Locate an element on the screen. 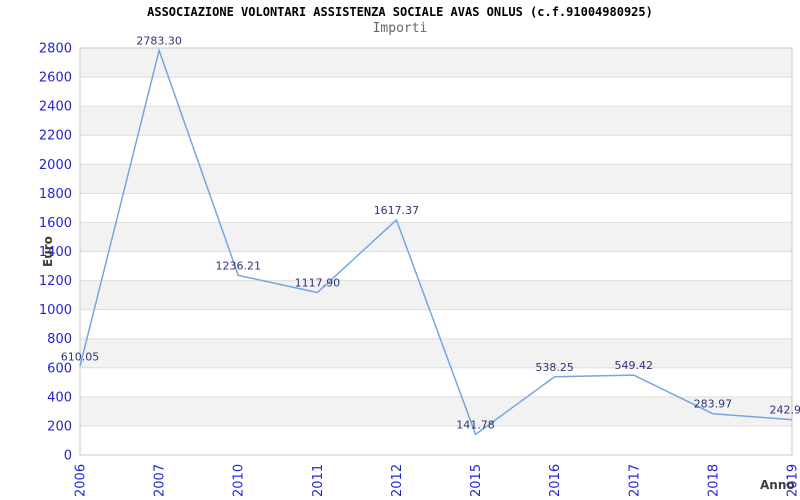  point-value-label: 1117.90 is located at coordinates (318, 283).